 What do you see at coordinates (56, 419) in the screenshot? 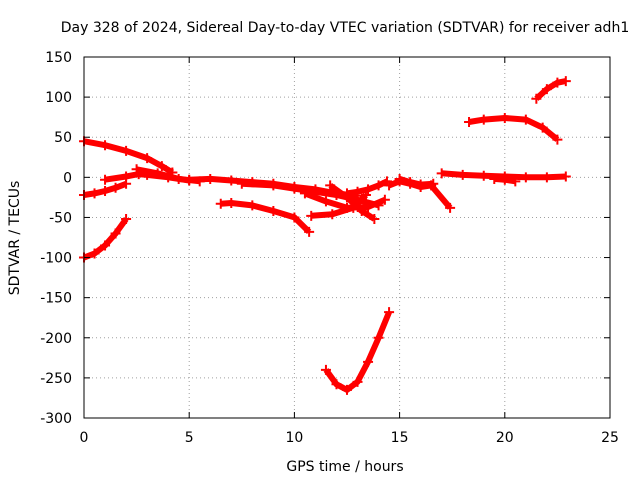
I see `y-tick-label: -300` at bounding box center [56, 419].